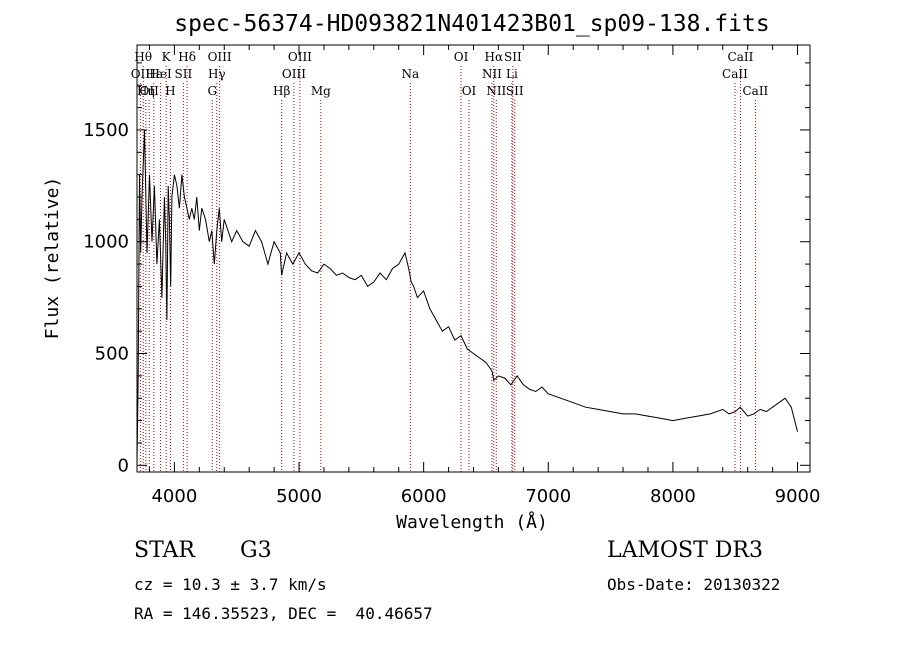  What do you see at coordinates (410, 74) in the screenshot?
I see `marker-label: Na` at bounding box center [410, 74].